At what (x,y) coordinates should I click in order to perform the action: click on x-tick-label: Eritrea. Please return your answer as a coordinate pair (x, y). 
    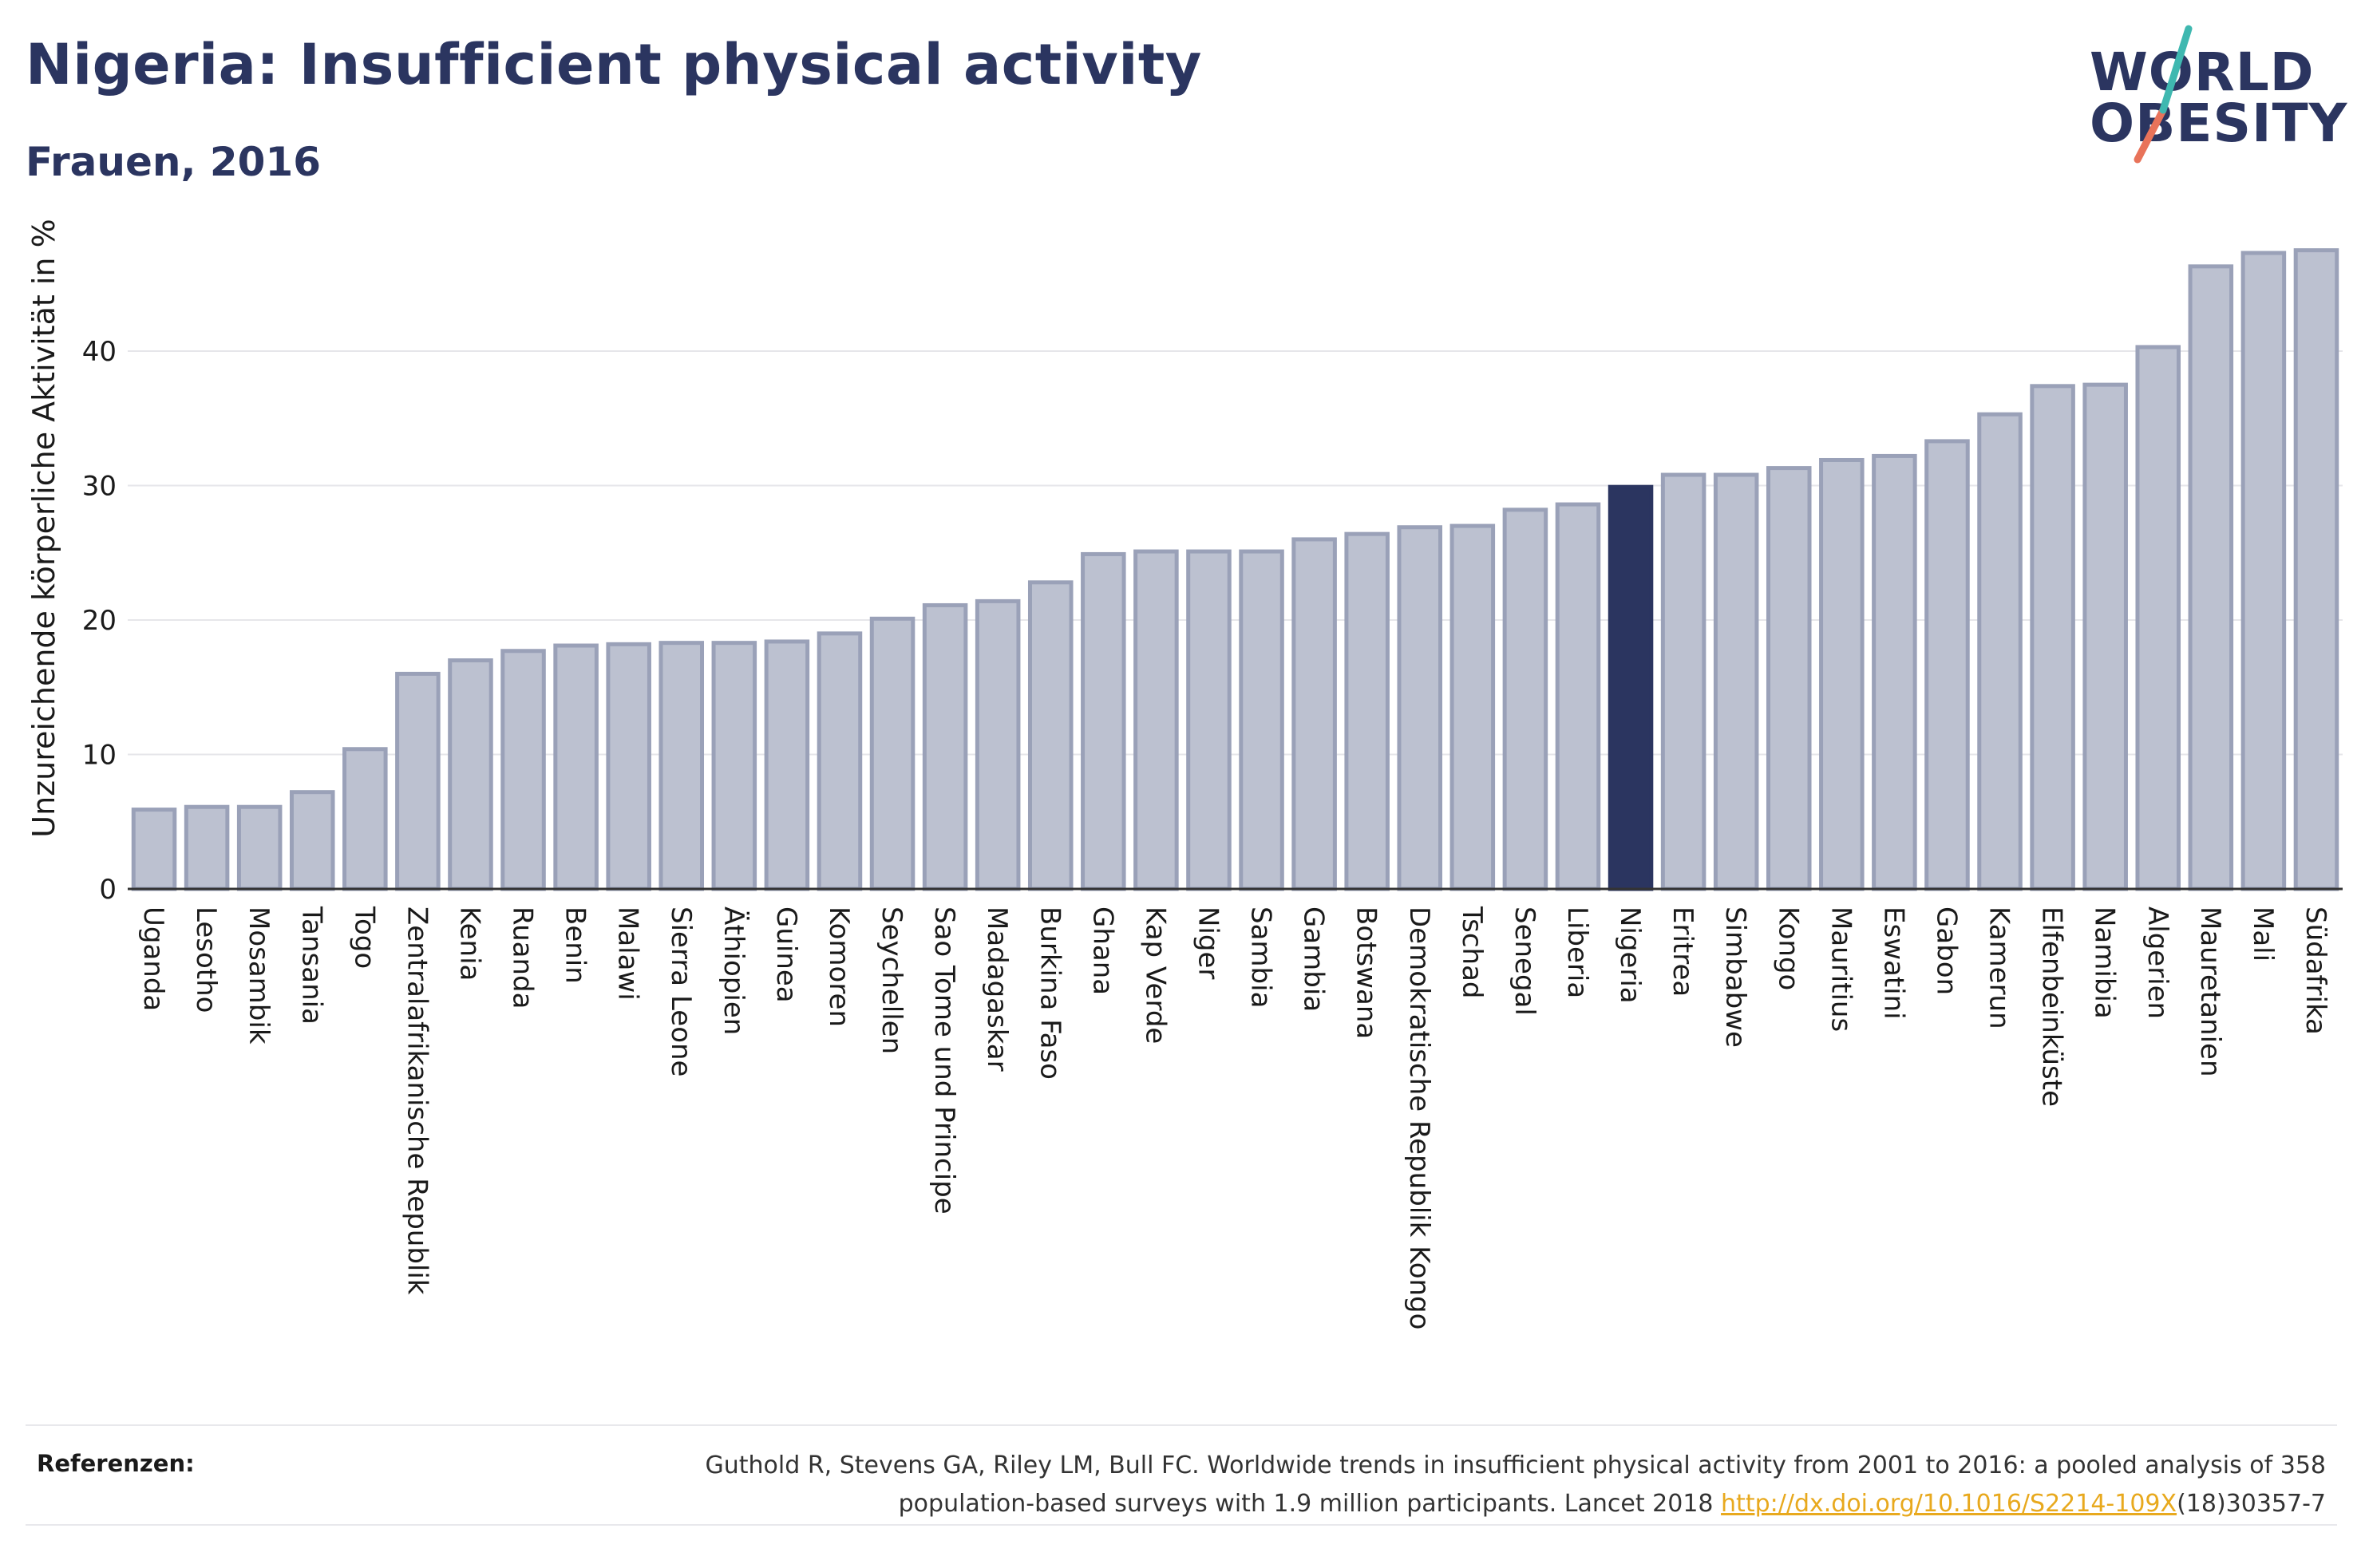
    Looking at the image, I should click on (1683, 951).